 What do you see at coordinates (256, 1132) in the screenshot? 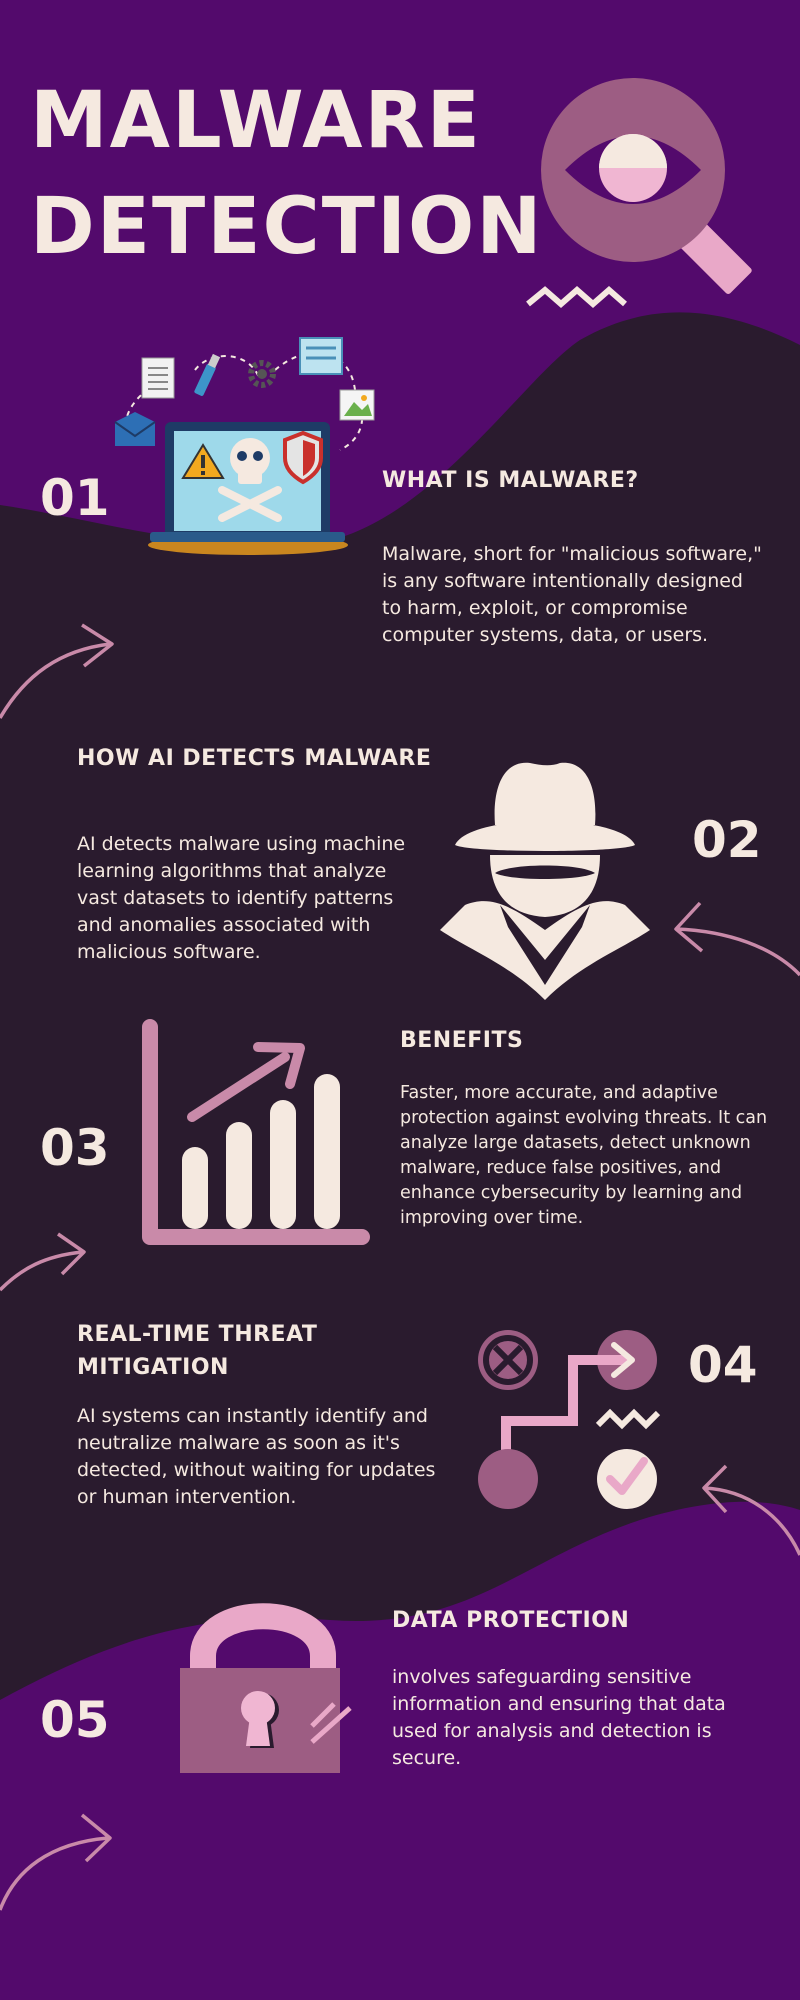
I see `growth-chart-icon` at bounding box center [256, 1132].